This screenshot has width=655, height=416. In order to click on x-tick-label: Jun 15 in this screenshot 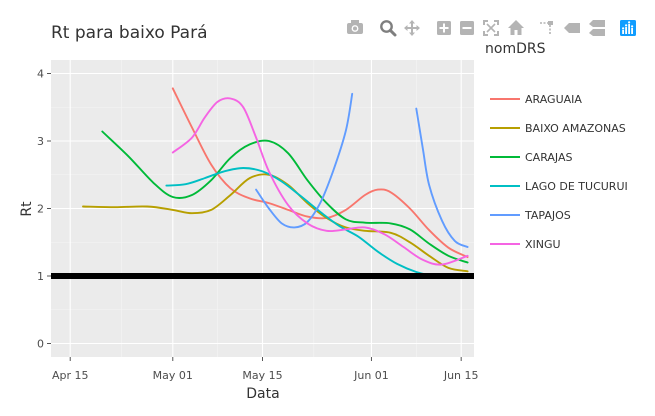, I will do `click(461, 375)`.